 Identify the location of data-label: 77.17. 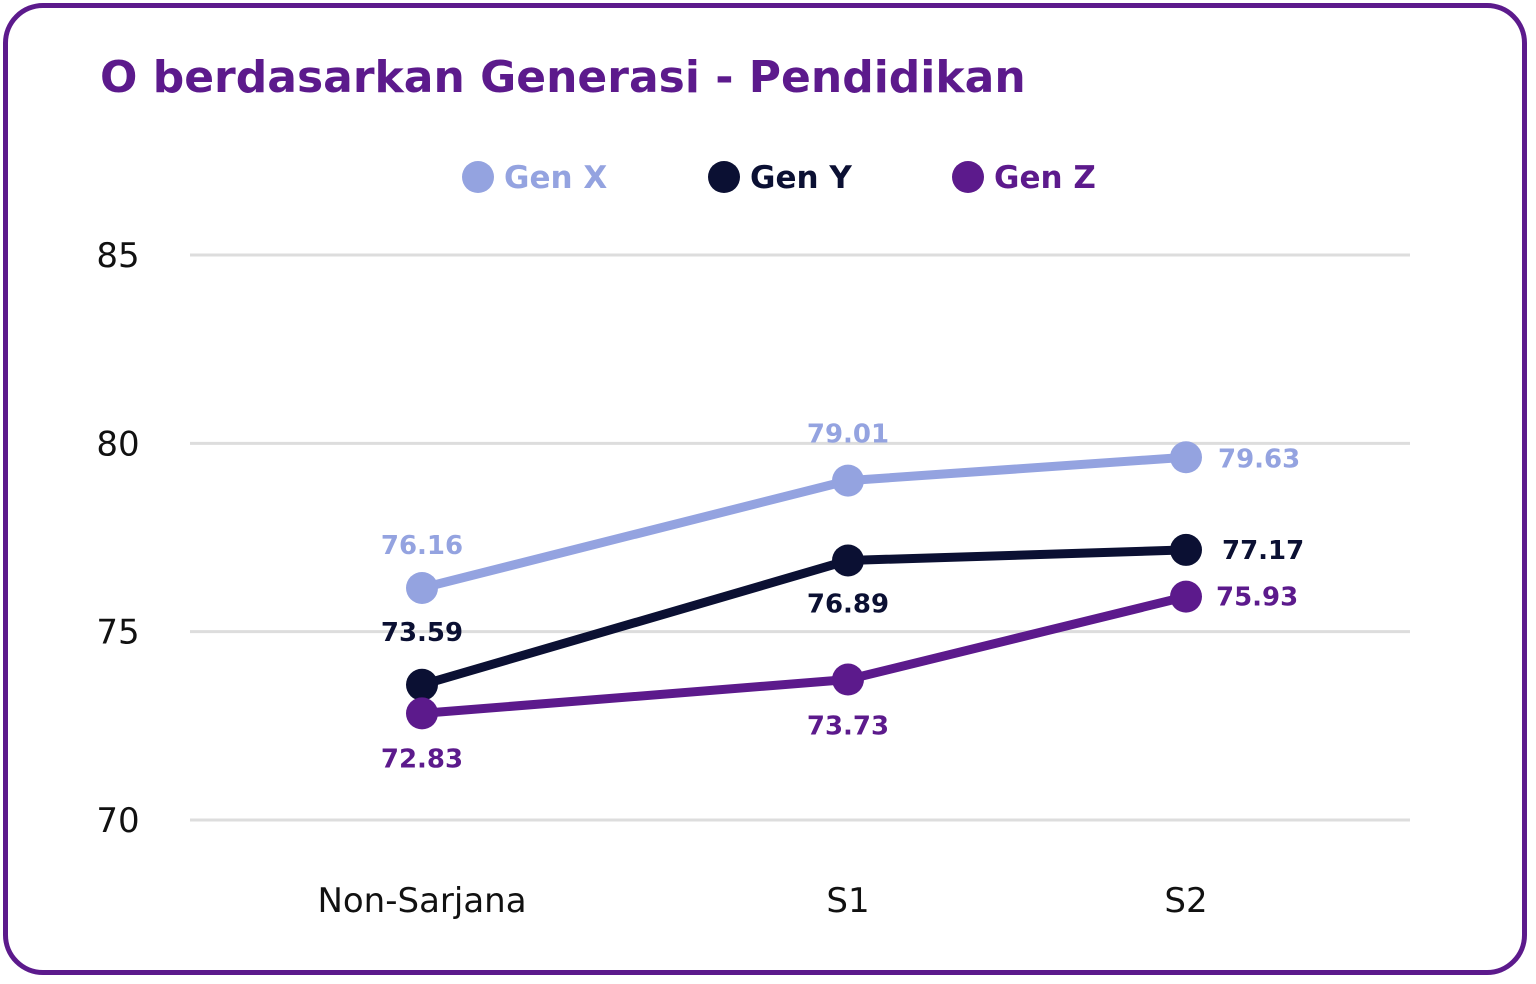
(1263, 551).